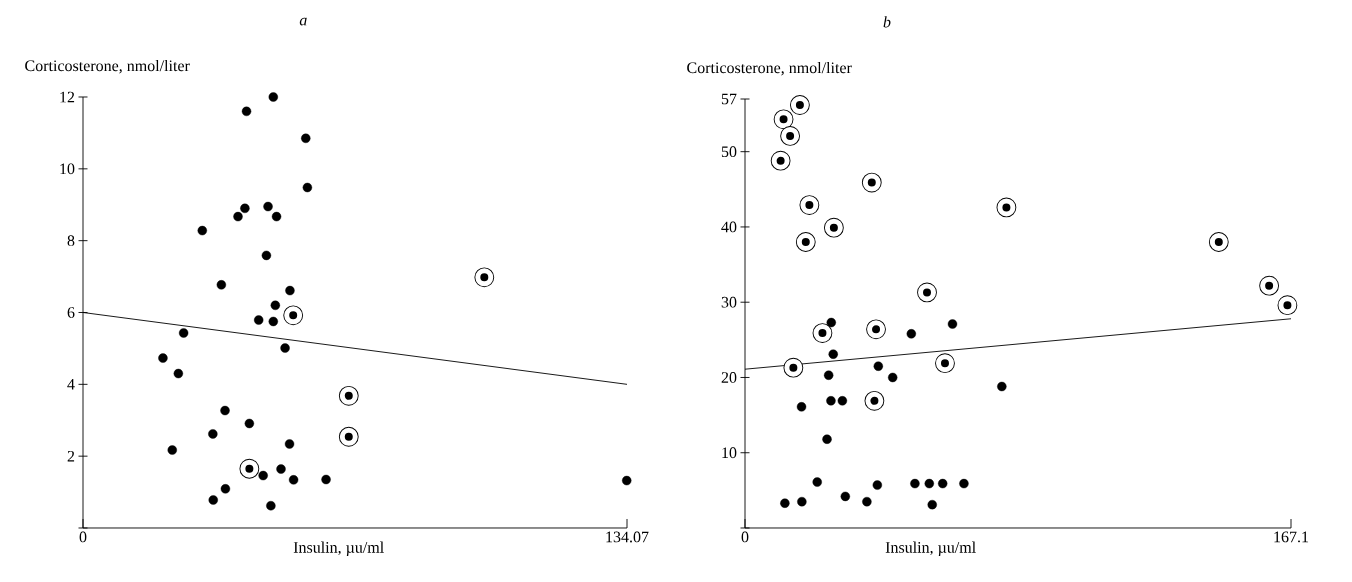 The image size is (1352, 582). I want to click on y-tick-label: 20, so click(729, 377).